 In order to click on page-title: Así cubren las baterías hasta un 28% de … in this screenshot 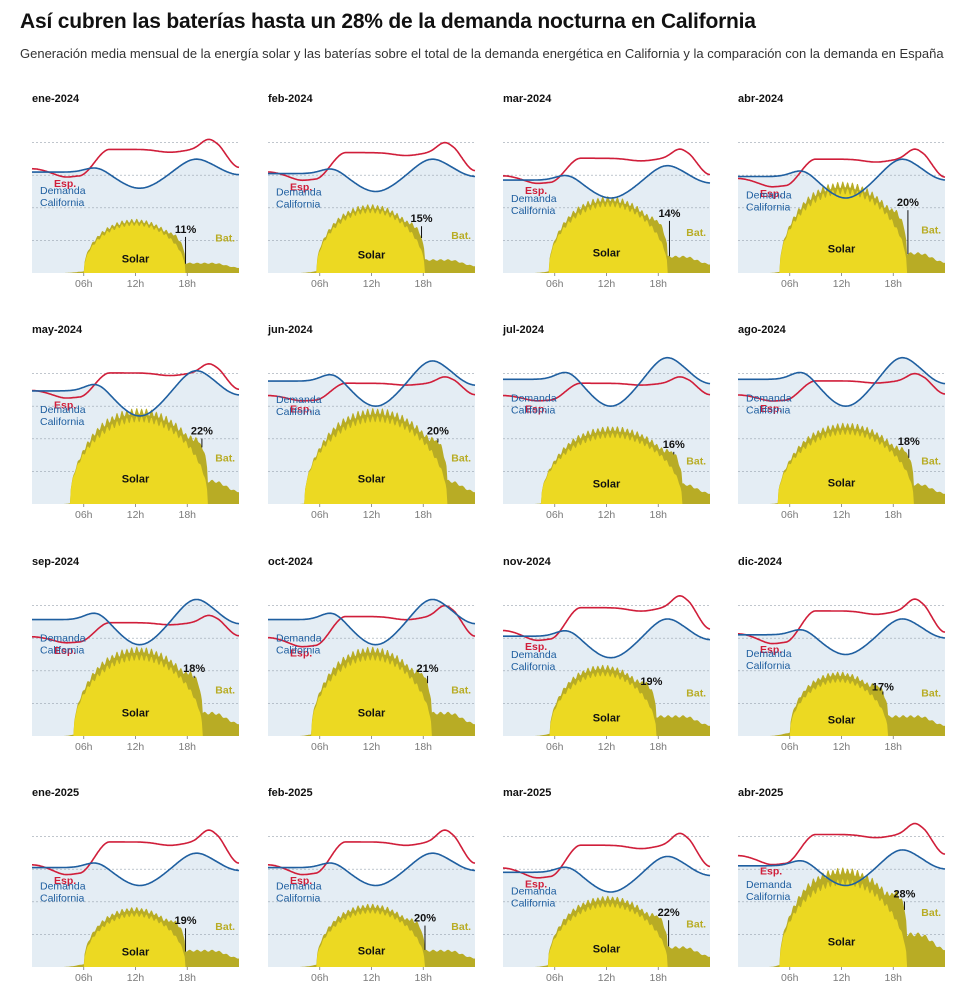, I will do `click(388, 21)`.